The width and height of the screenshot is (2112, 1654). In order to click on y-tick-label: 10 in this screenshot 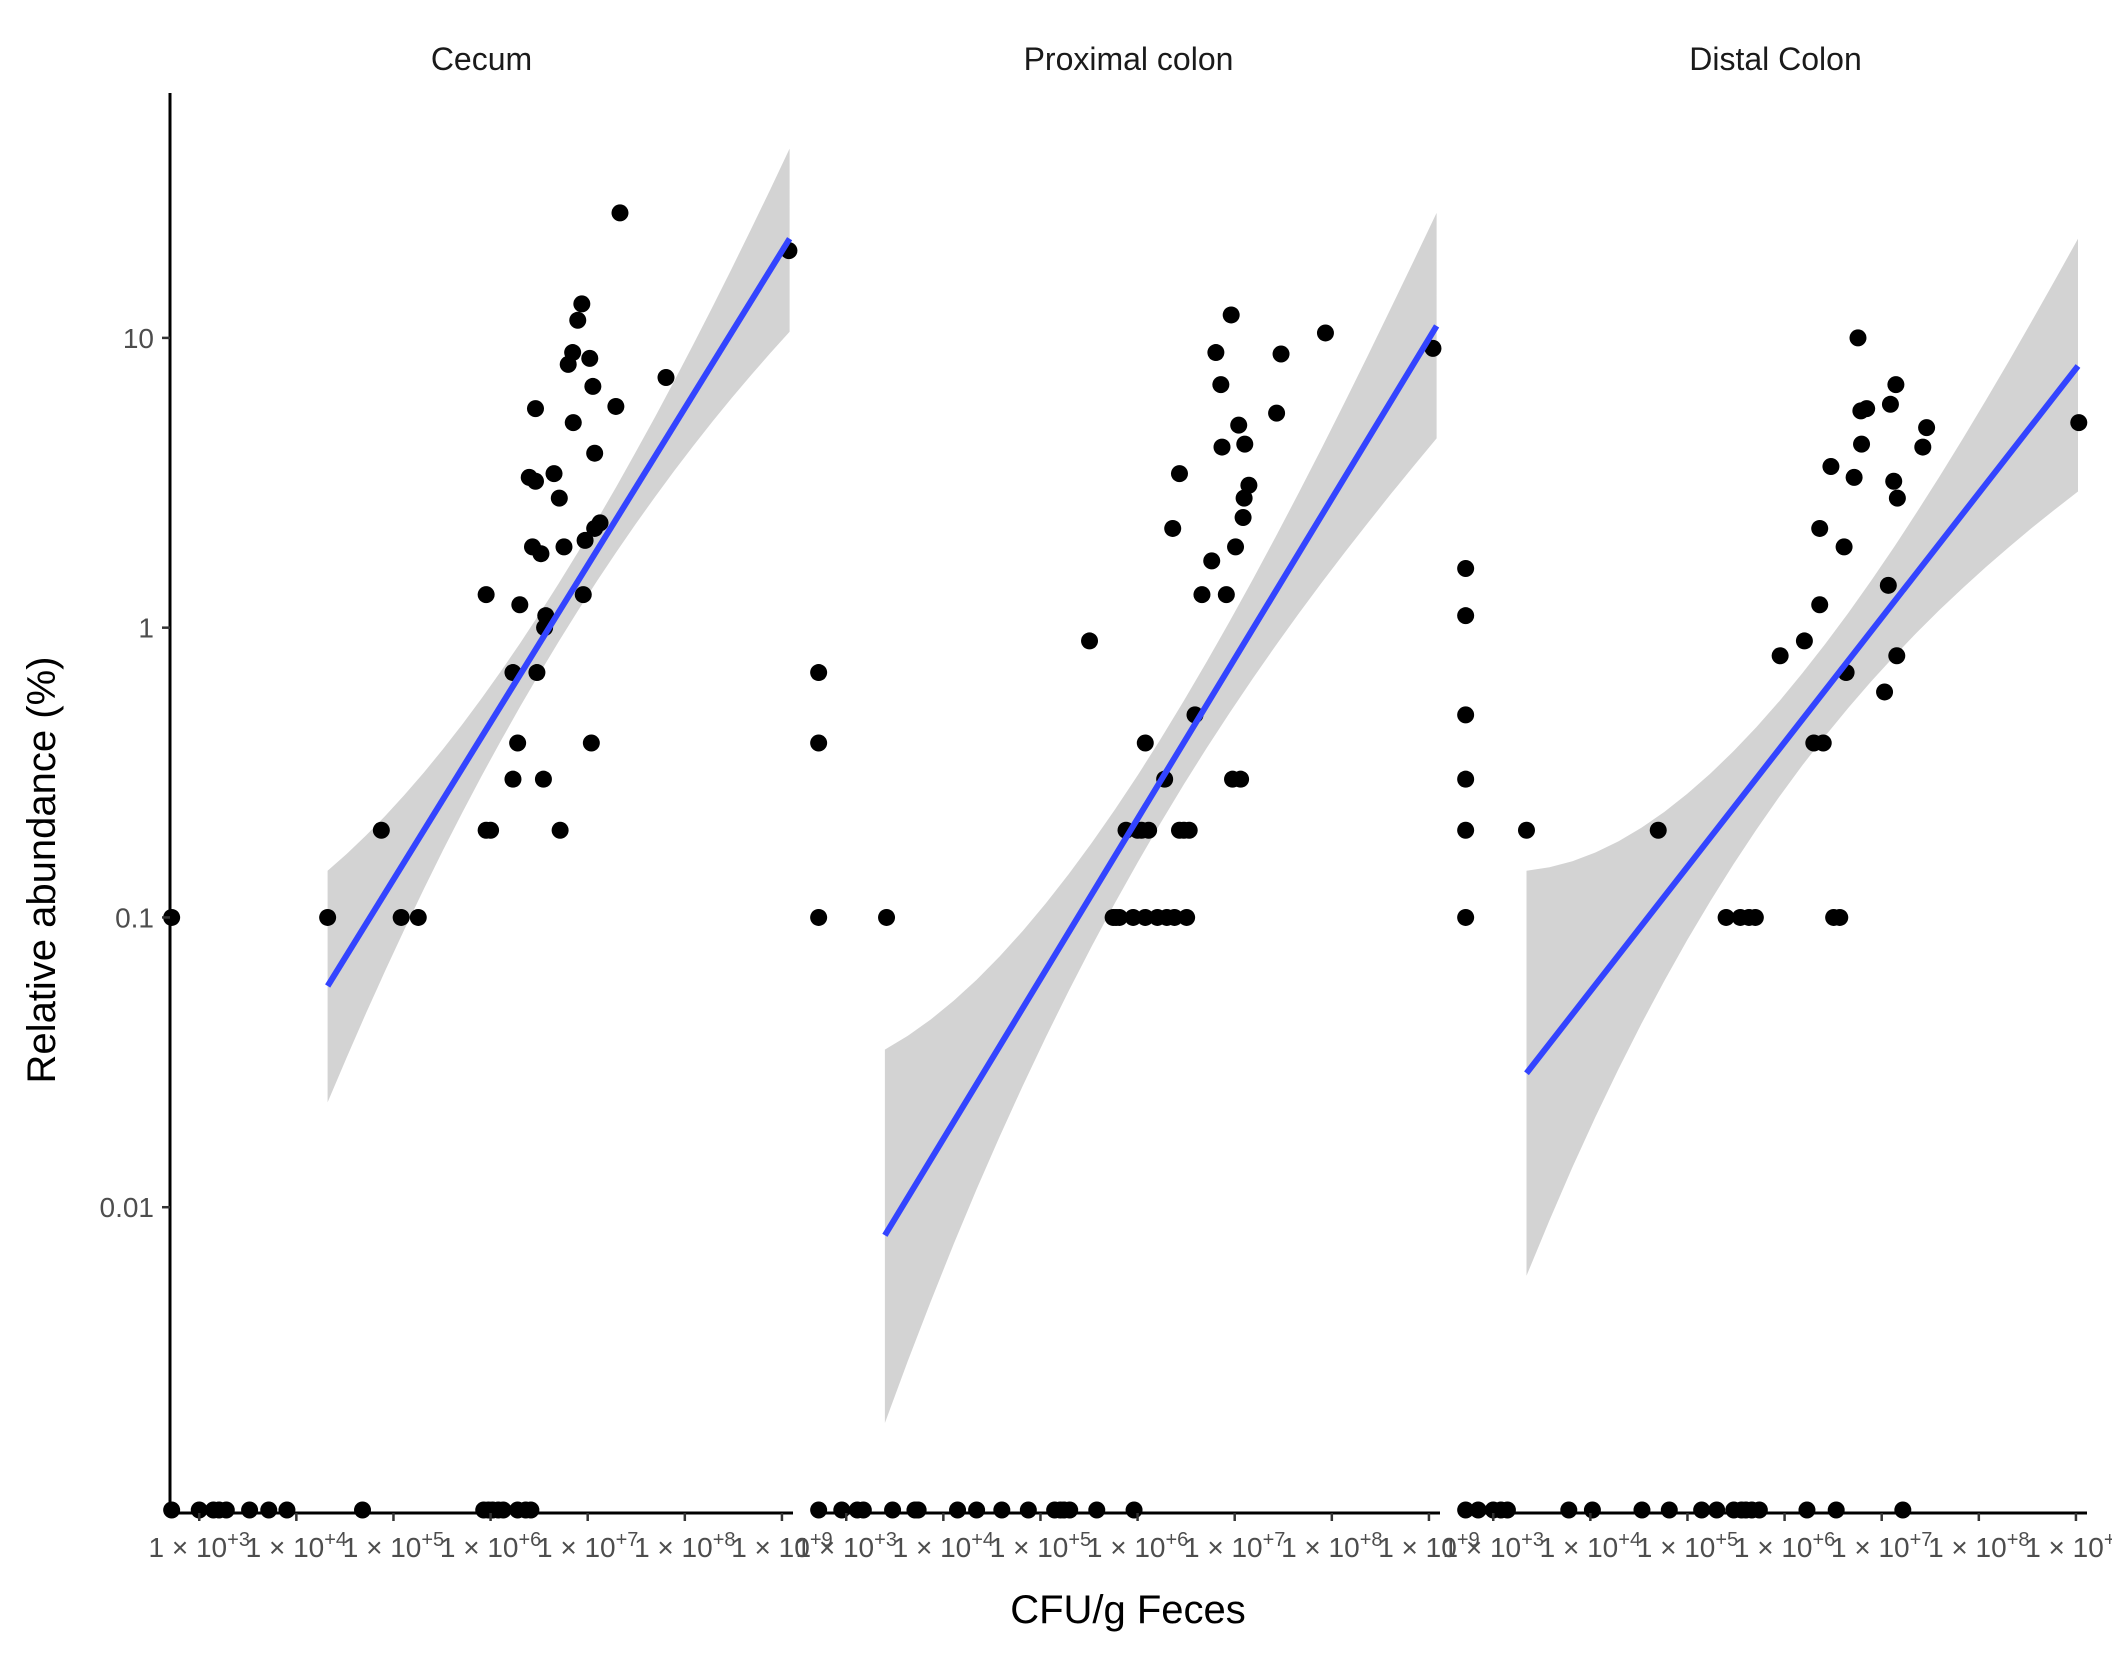, I will do `click(138, 338)`.